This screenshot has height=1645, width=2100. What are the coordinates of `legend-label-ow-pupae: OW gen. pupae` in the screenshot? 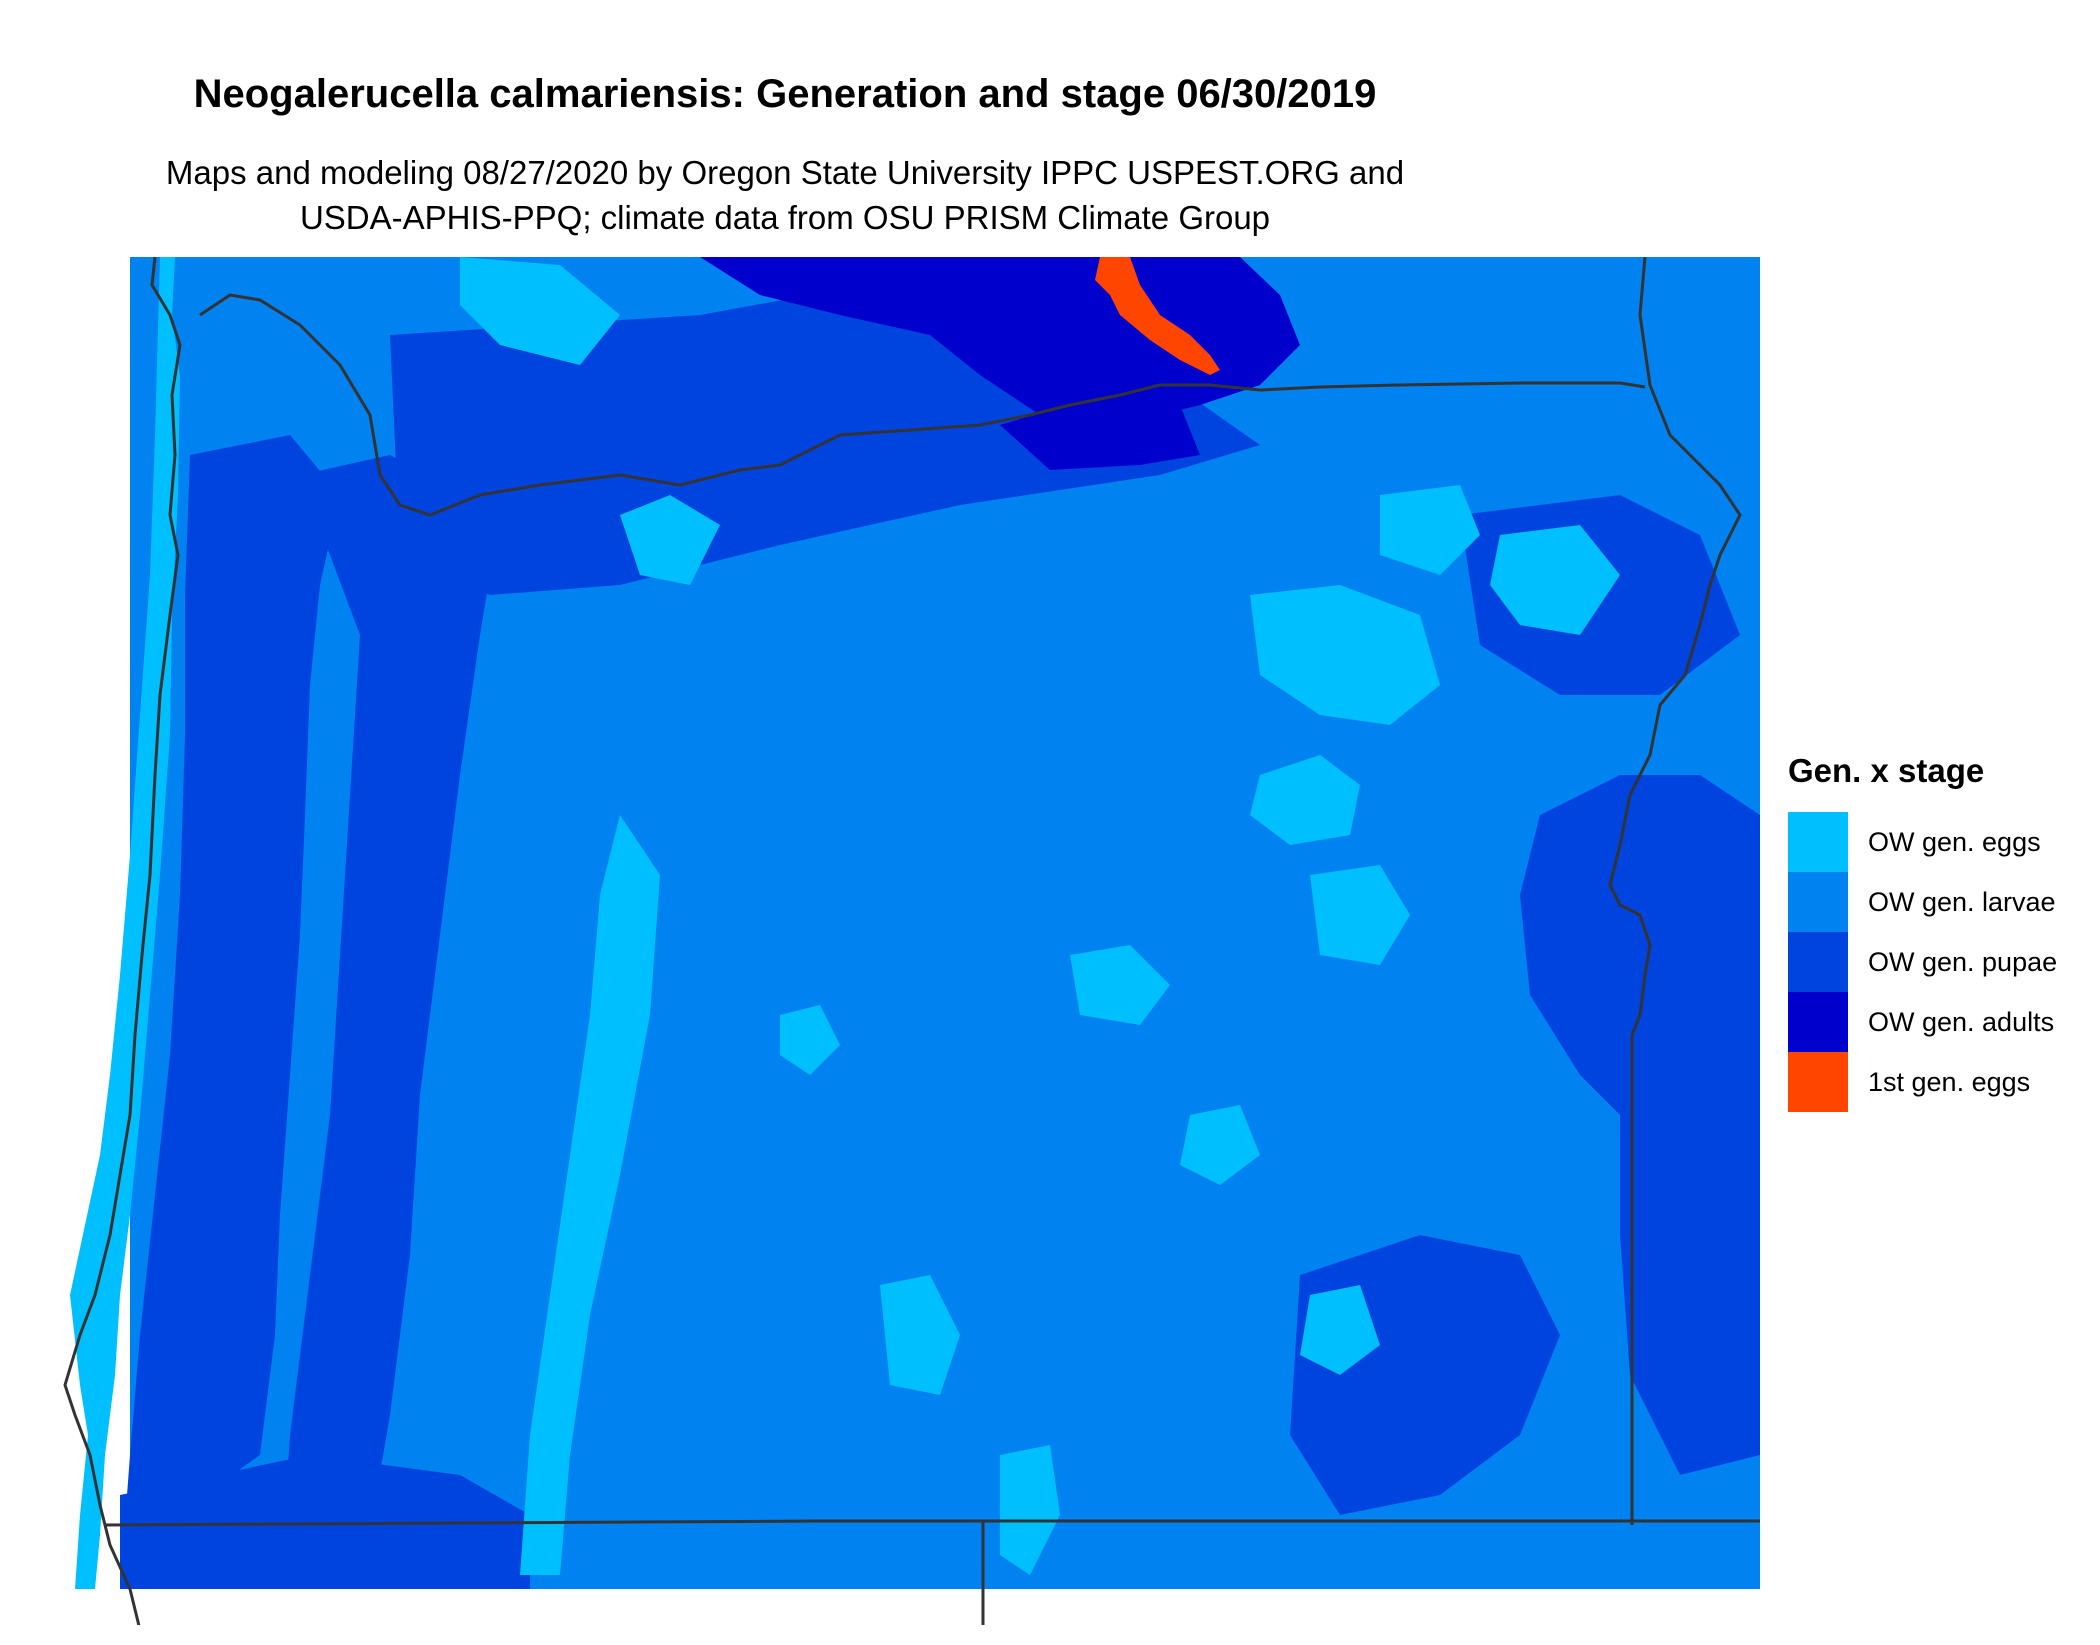 It's located at (1963, 961).